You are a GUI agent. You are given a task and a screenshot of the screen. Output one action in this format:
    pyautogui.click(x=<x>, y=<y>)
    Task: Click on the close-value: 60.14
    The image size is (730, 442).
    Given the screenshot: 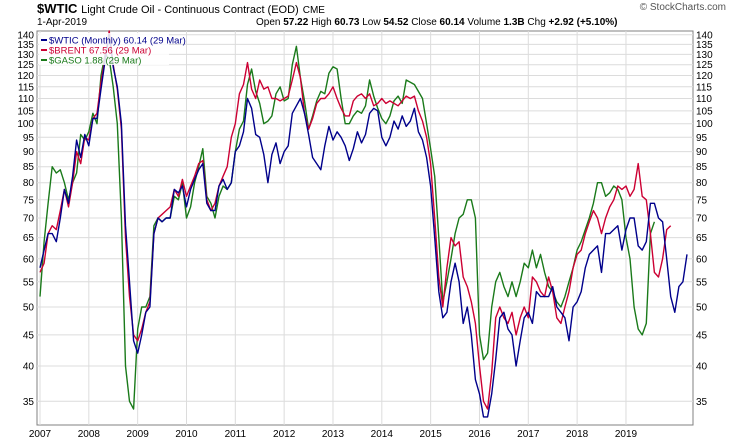 What is the action you would take?
    pyautogui.click(x=452, y=22)
    